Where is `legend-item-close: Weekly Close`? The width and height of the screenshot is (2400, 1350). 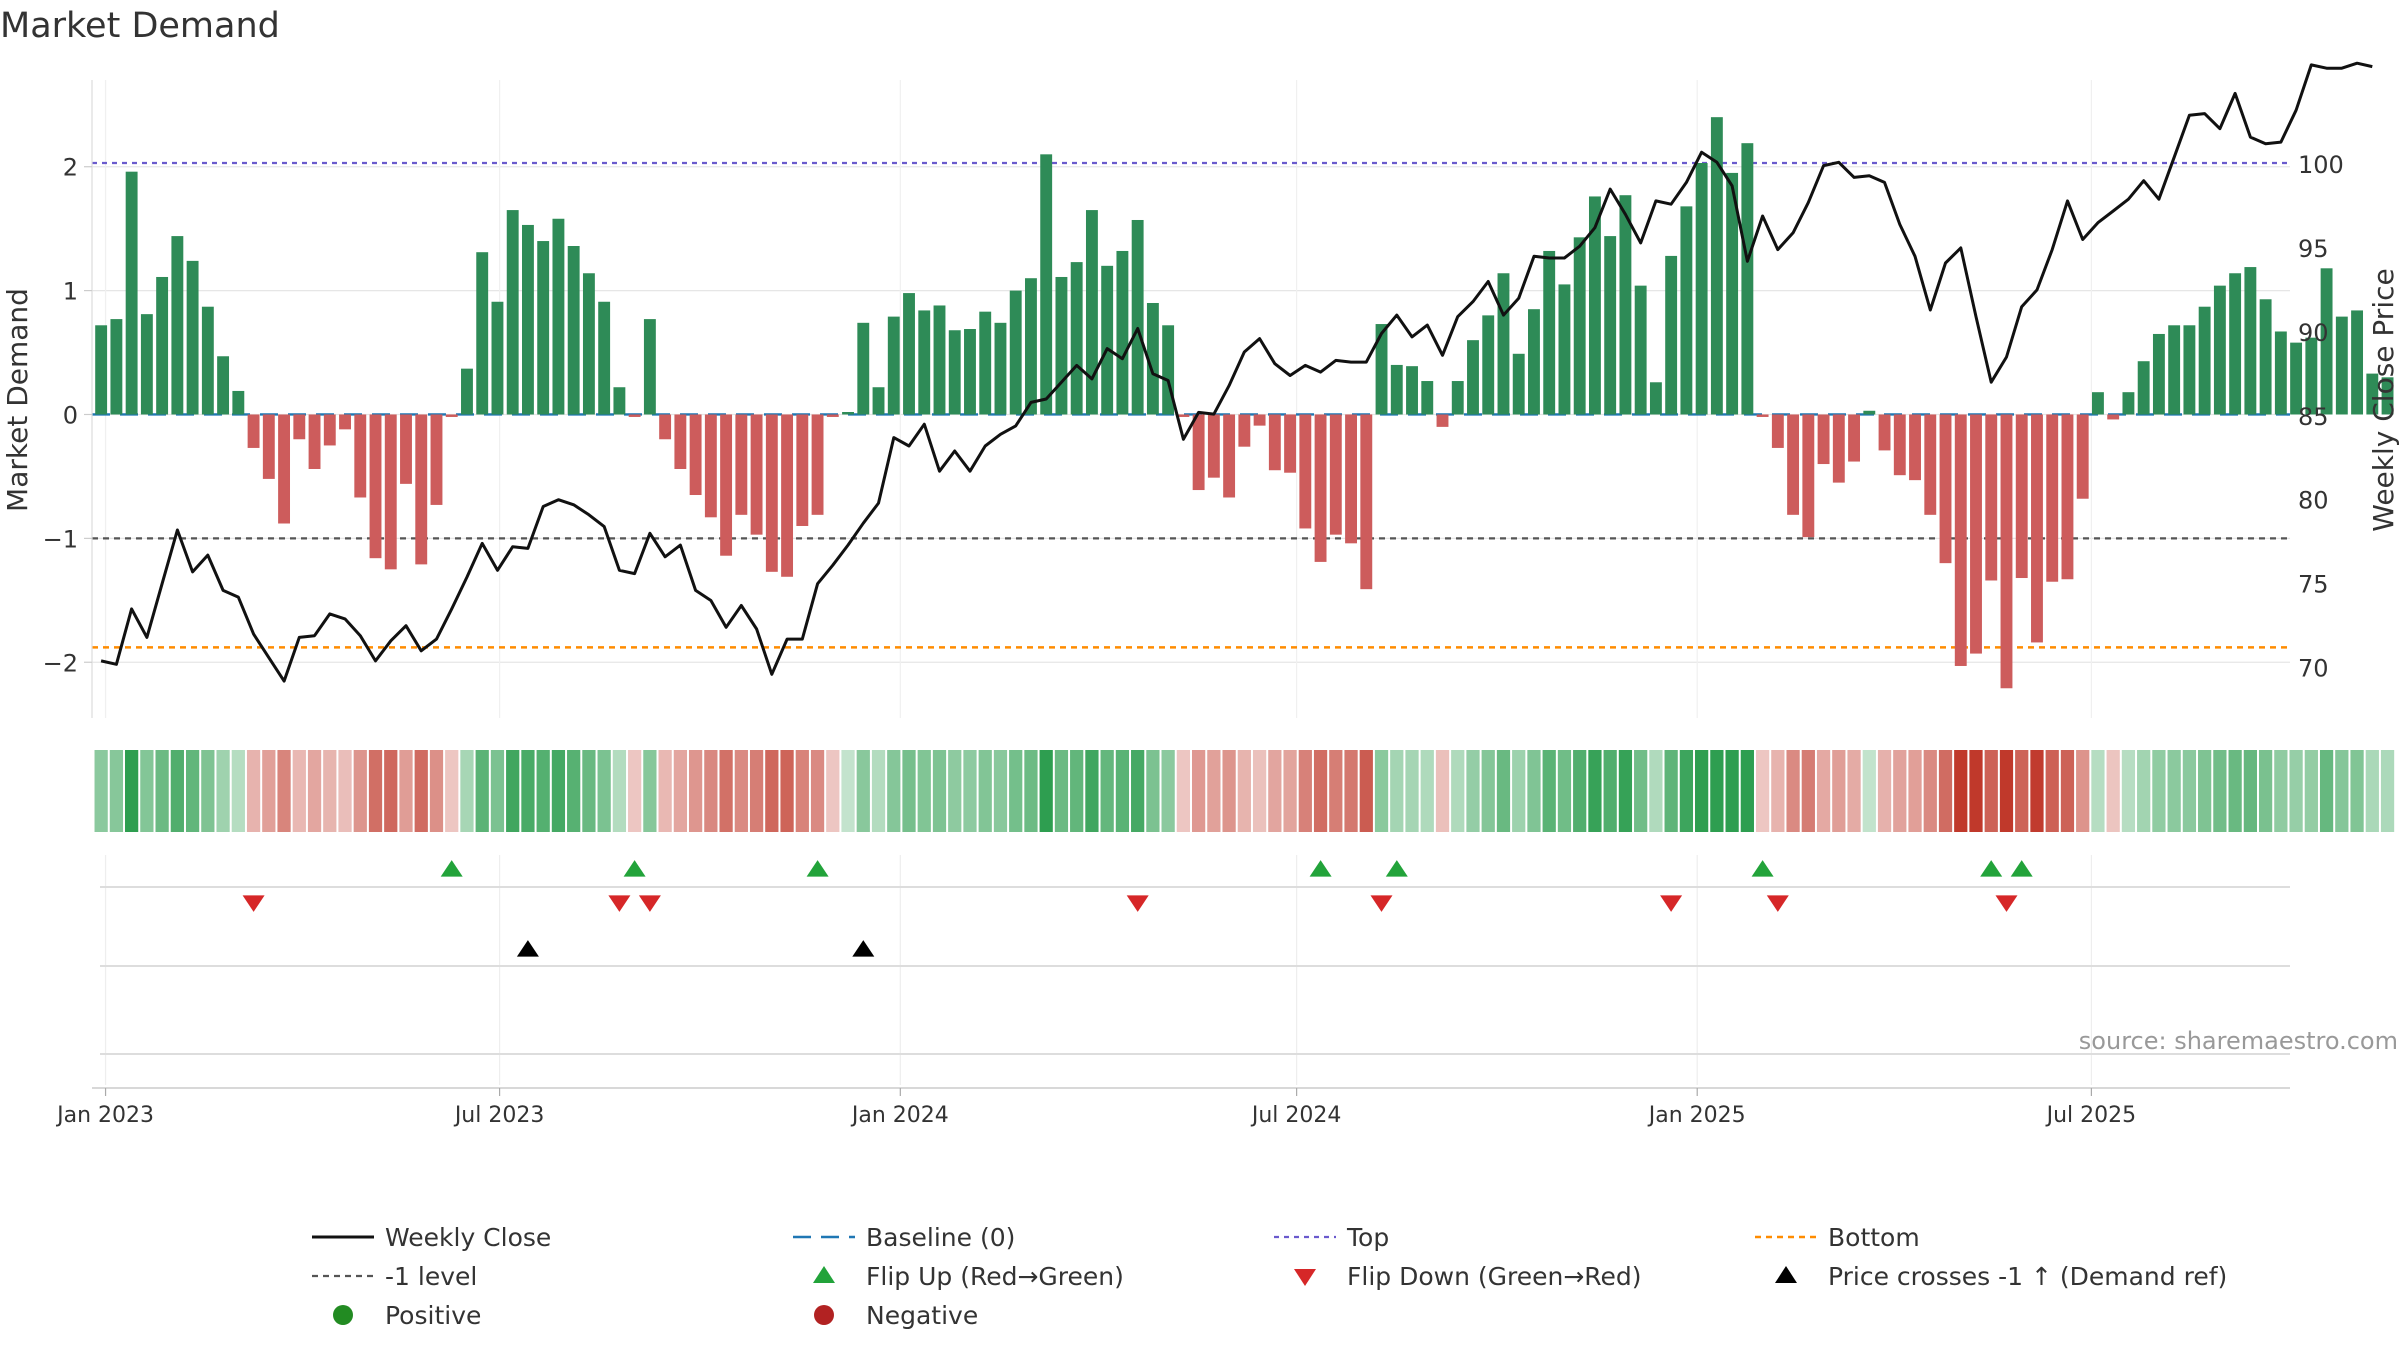
legend-item-close: Weekly Close is located at coordinates (431, 1237).